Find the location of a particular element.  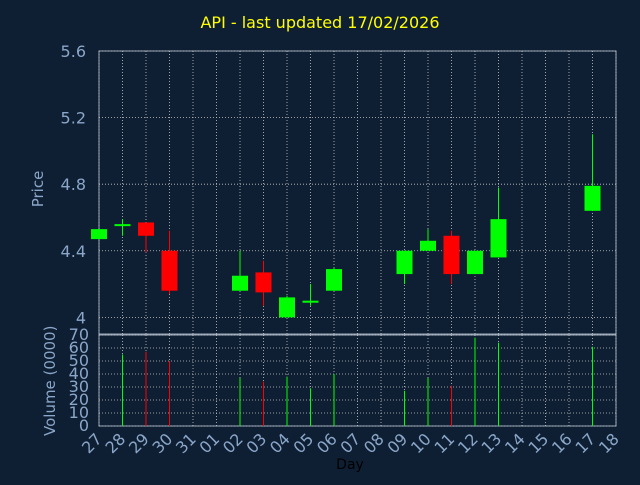

price-axis-label: Price is located at coordinates (38, 189).